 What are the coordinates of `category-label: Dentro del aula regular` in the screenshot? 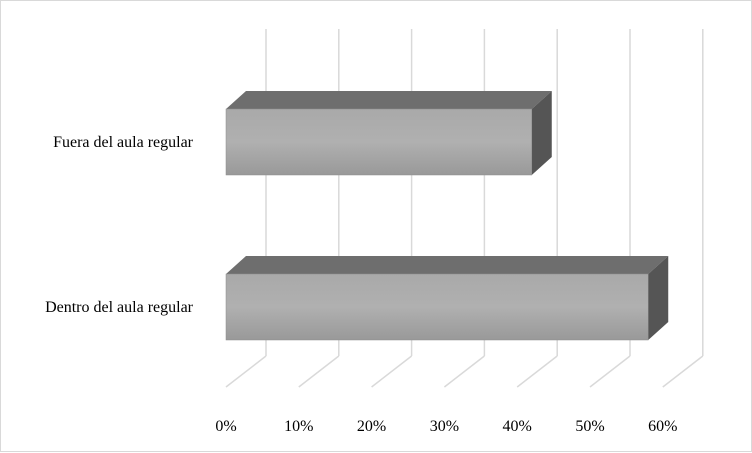 It's located at (119, 307).